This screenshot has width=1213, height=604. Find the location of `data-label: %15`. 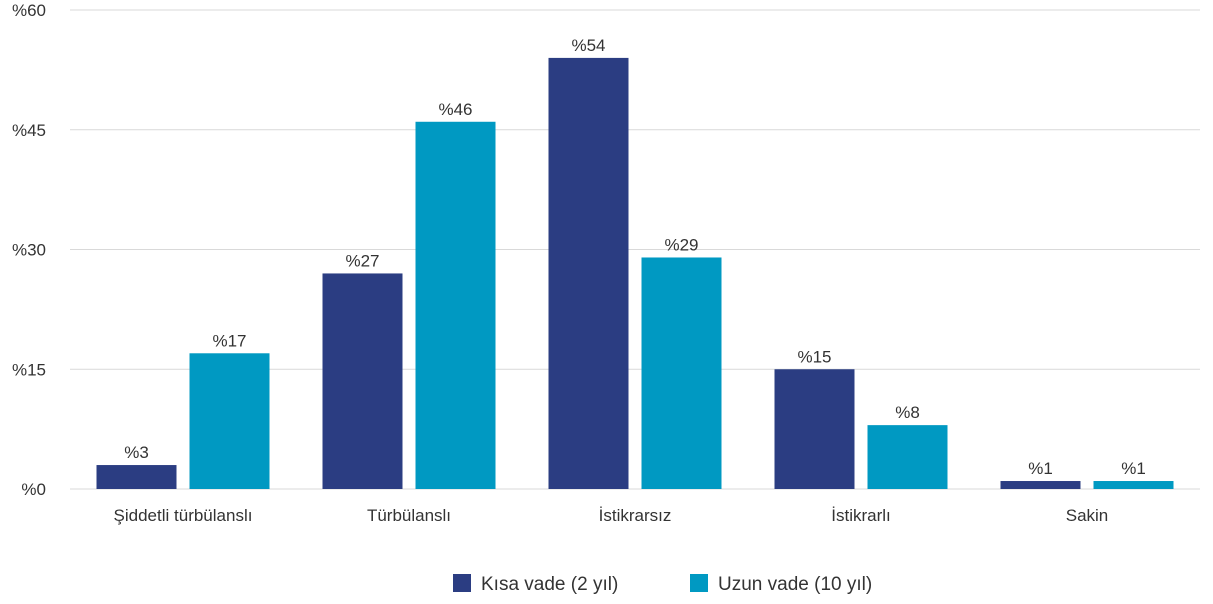

data-label: %15 is located at coordinates (814, 356).